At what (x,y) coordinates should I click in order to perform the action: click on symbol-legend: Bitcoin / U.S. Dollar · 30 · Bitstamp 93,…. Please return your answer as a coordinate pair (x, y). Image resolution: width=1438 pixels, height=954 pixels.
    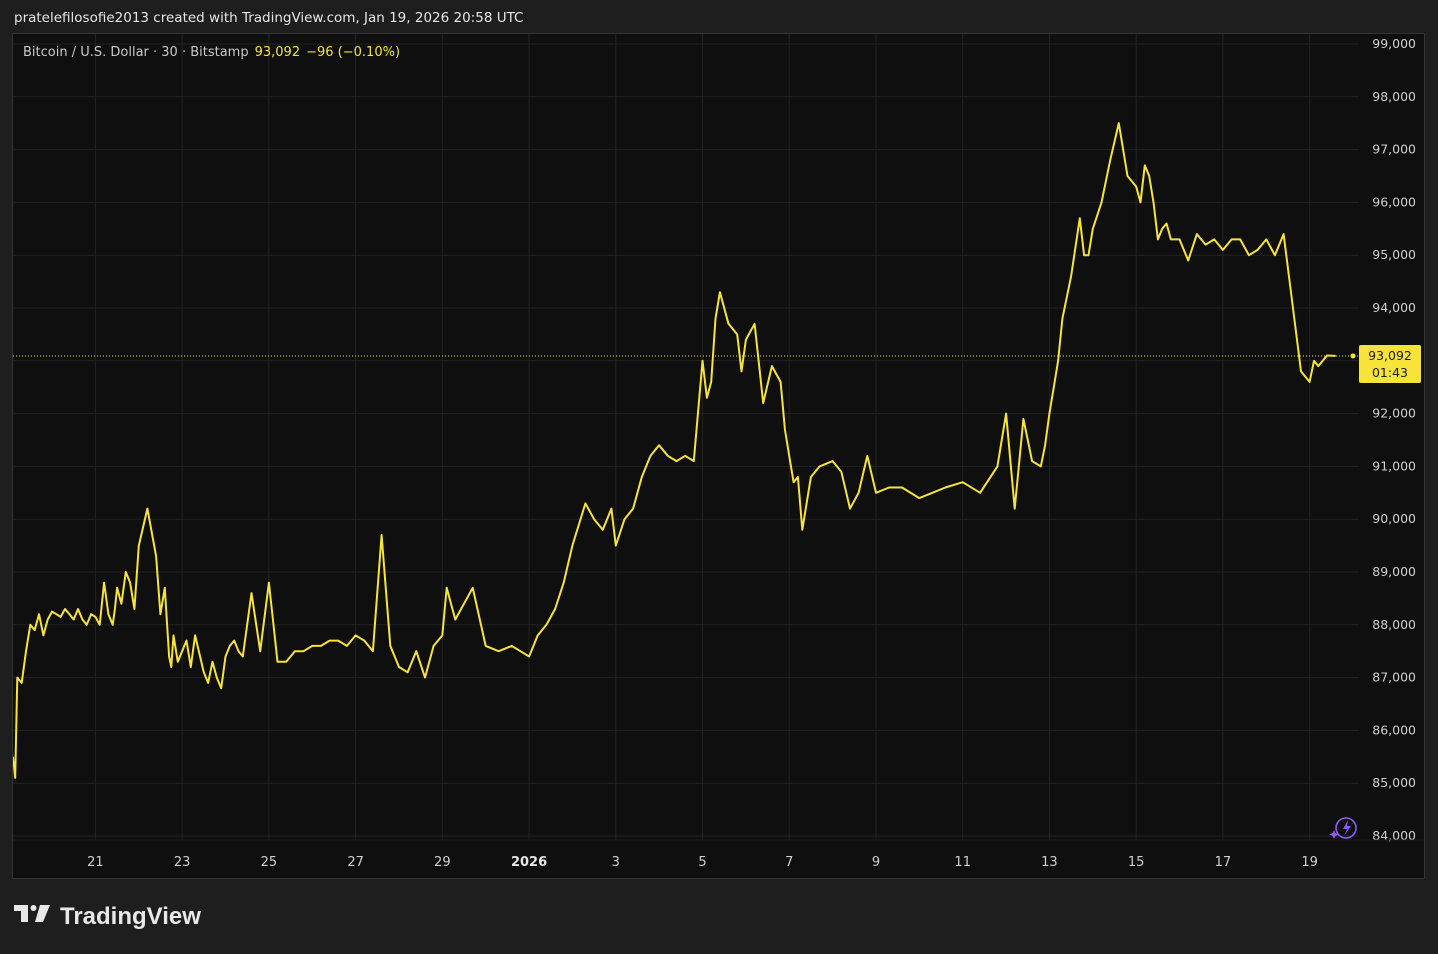
    Looking at the image, I should click on (211, 52).